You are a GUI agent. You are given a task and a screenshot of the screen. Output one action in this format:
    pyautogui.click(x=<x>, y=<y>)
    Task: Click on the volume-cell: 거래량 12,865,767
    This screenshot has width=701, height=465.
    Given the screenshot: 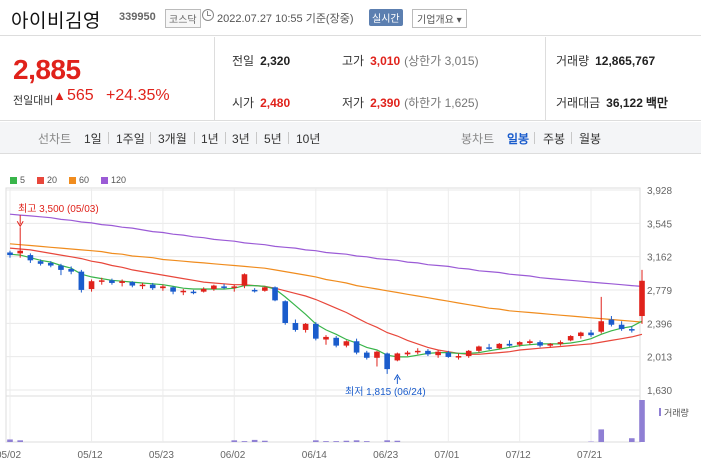 What is the action you would take?
    pyautogui.click(x=606, y=61)
    